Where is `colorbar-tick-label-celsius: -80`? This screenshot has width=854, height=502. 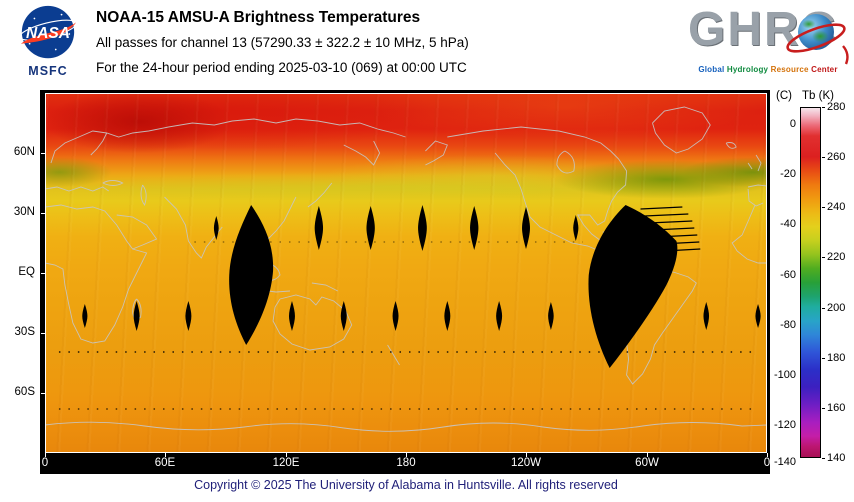 colorbar-tick-label-celsius: -80 is located at coordinates (788, 324).